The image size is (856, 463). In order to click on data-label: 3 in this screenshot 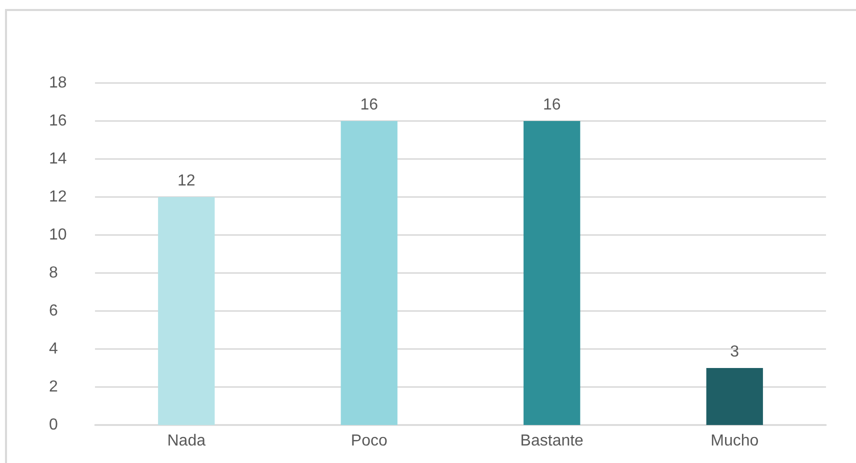, I will do `click(735, 352)`.